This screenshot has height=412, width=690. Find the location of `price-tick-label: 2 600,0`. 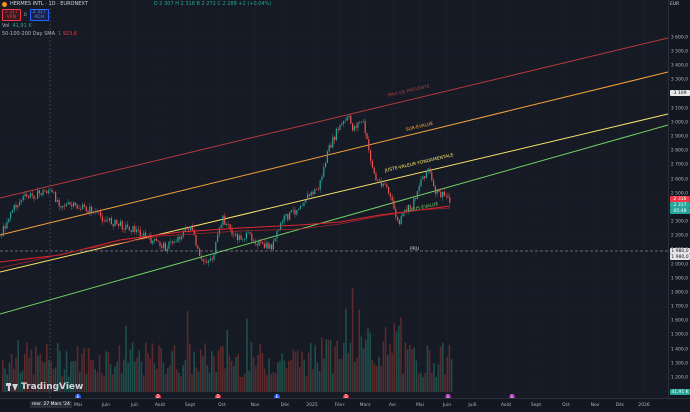

price-tick-label: 2 600,0 is located at coordinates (679, 180).